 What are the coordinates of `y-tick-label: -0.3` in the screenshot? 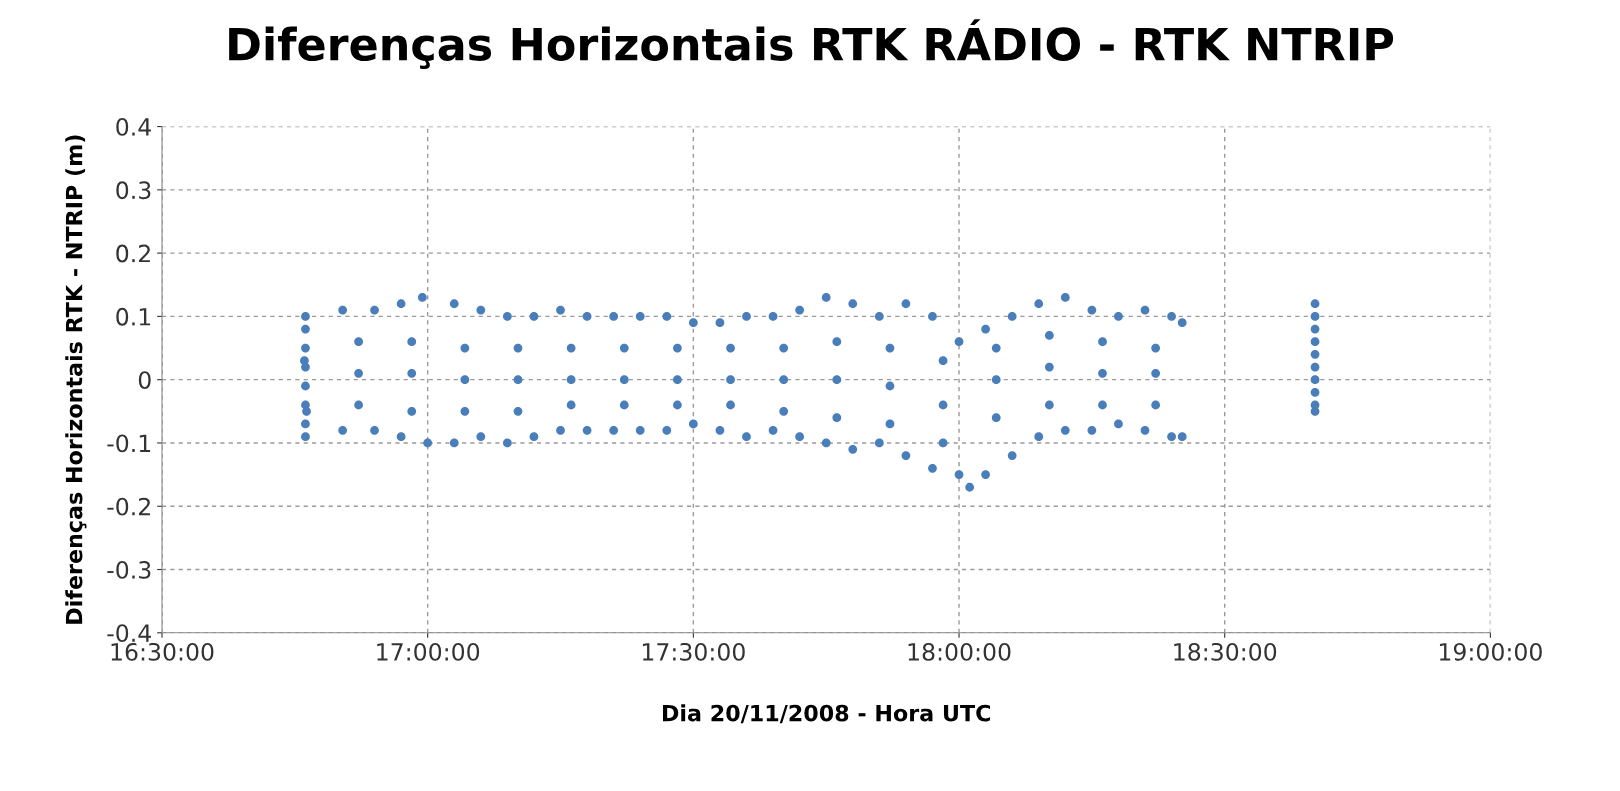 It's located at (129, 569).